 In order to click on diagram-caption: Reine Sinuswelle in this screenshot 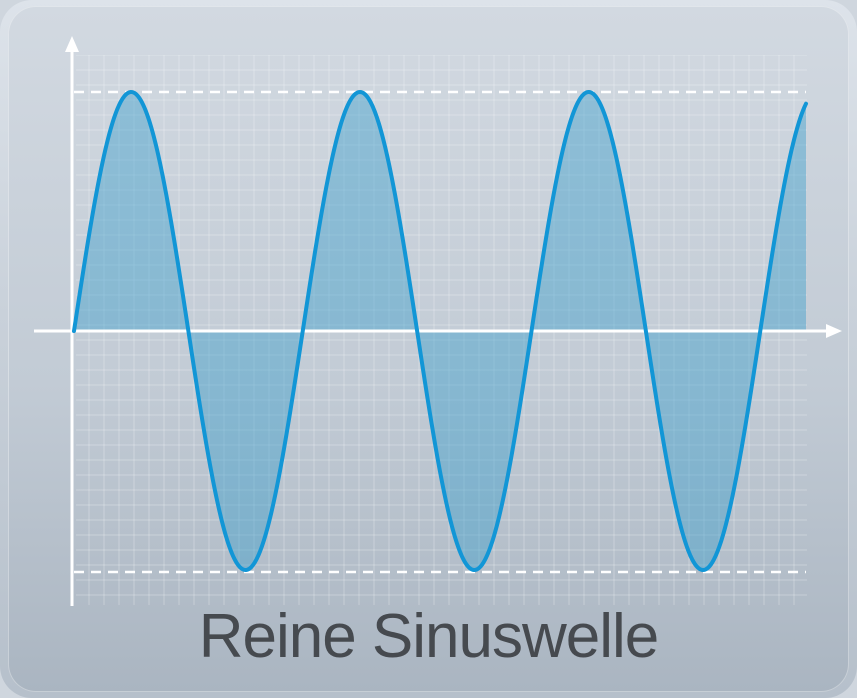, I will do `click(429, 636)`.